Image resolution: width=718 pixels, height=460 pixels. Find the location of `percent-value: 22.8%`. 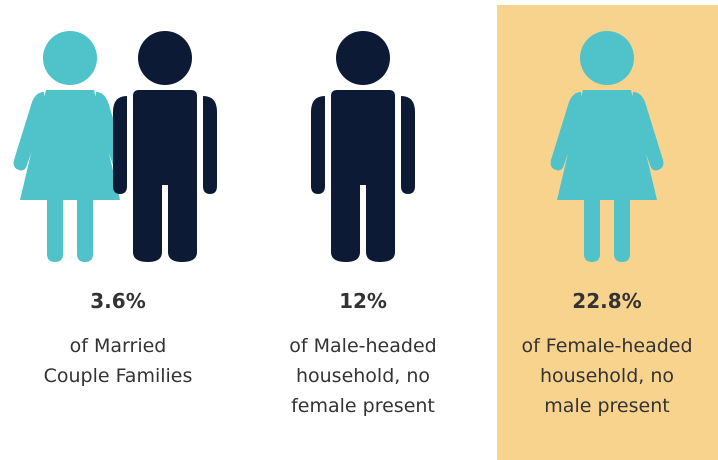

percent-value: 22.8% is located at coordinates (606, 301).